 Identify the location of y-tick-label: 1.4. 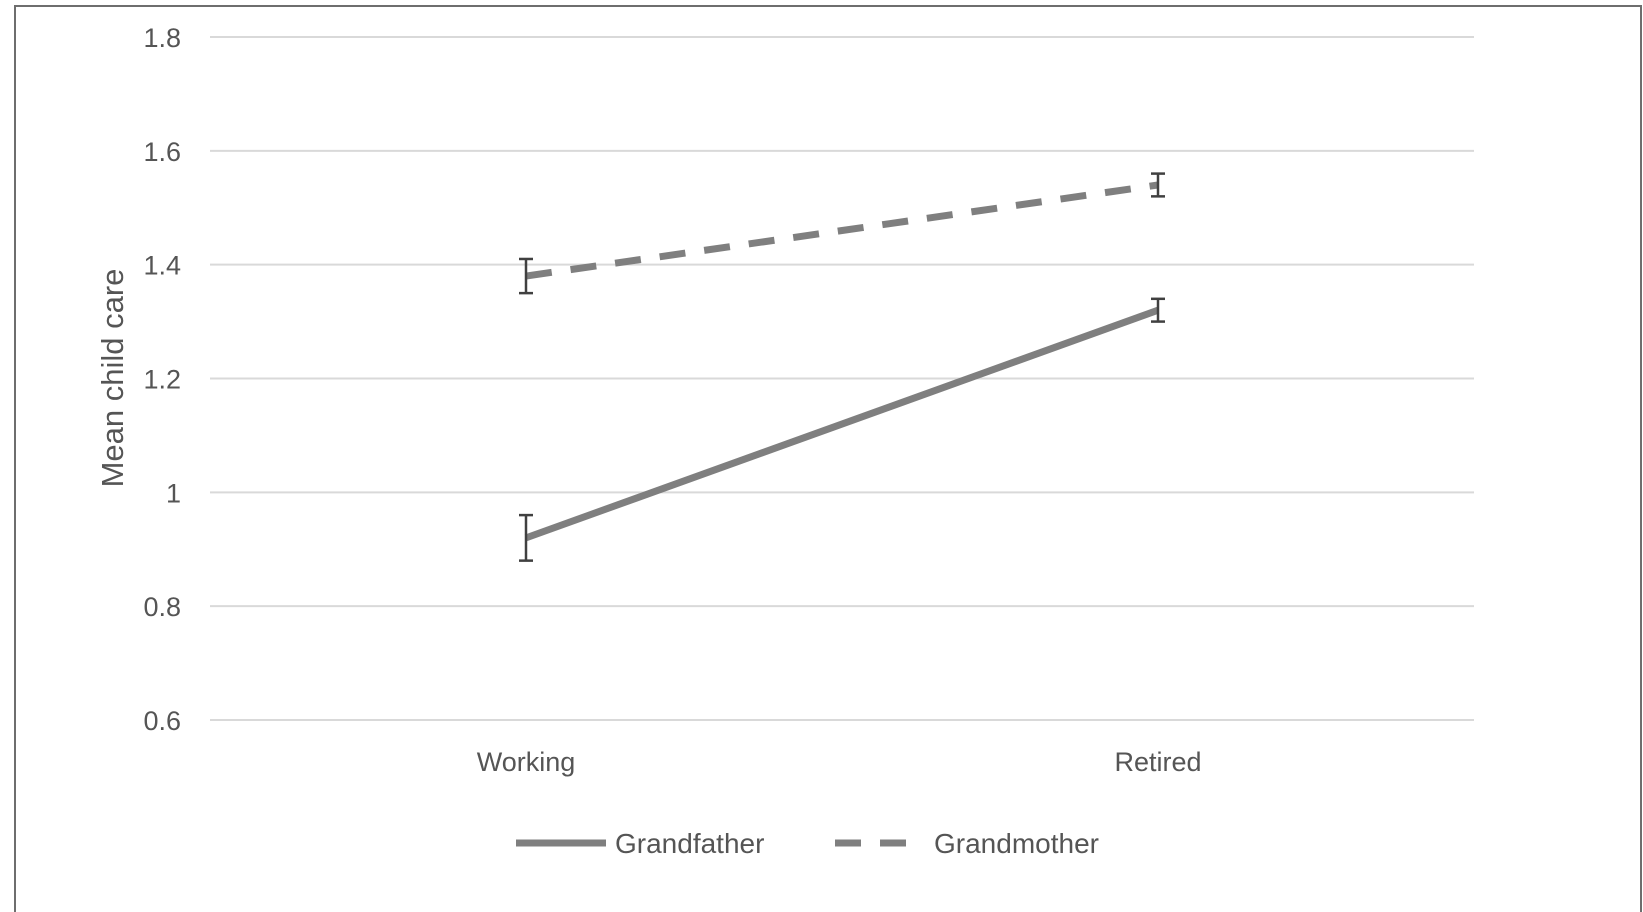
(162, 266).